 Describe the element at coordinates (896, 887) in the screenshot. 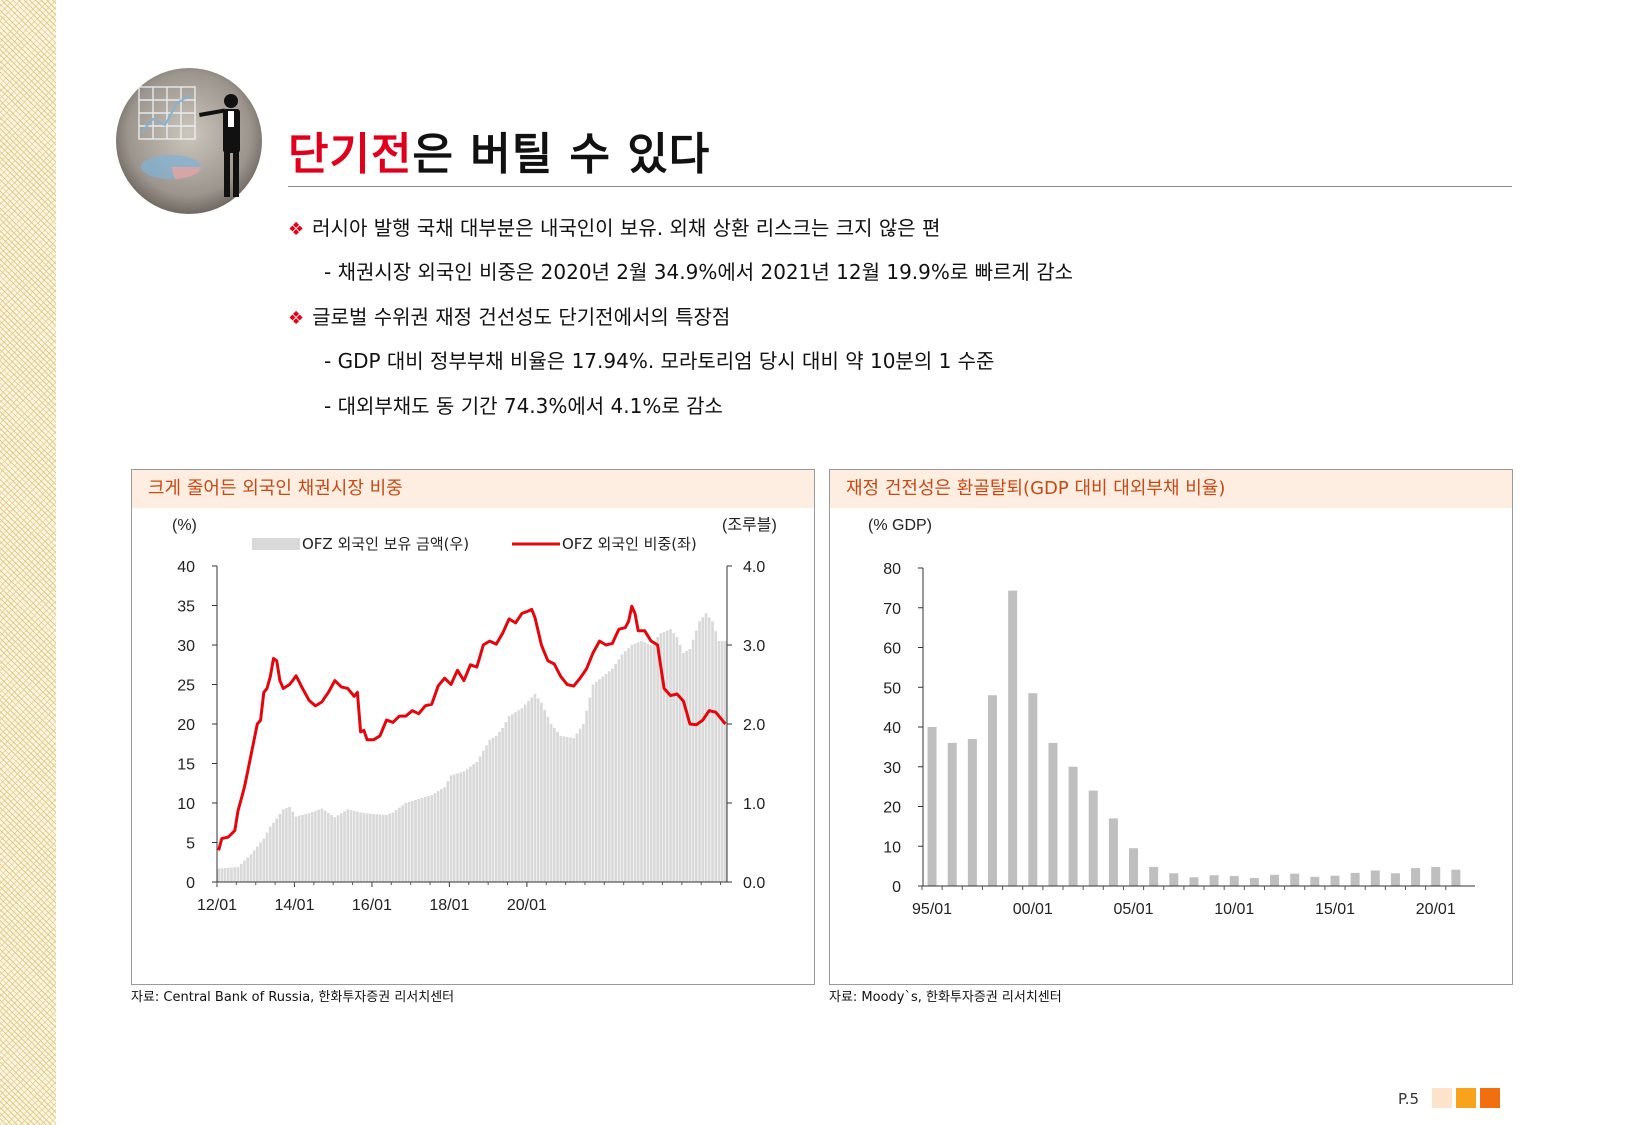

I see `y-tick-label: 0` at that location.